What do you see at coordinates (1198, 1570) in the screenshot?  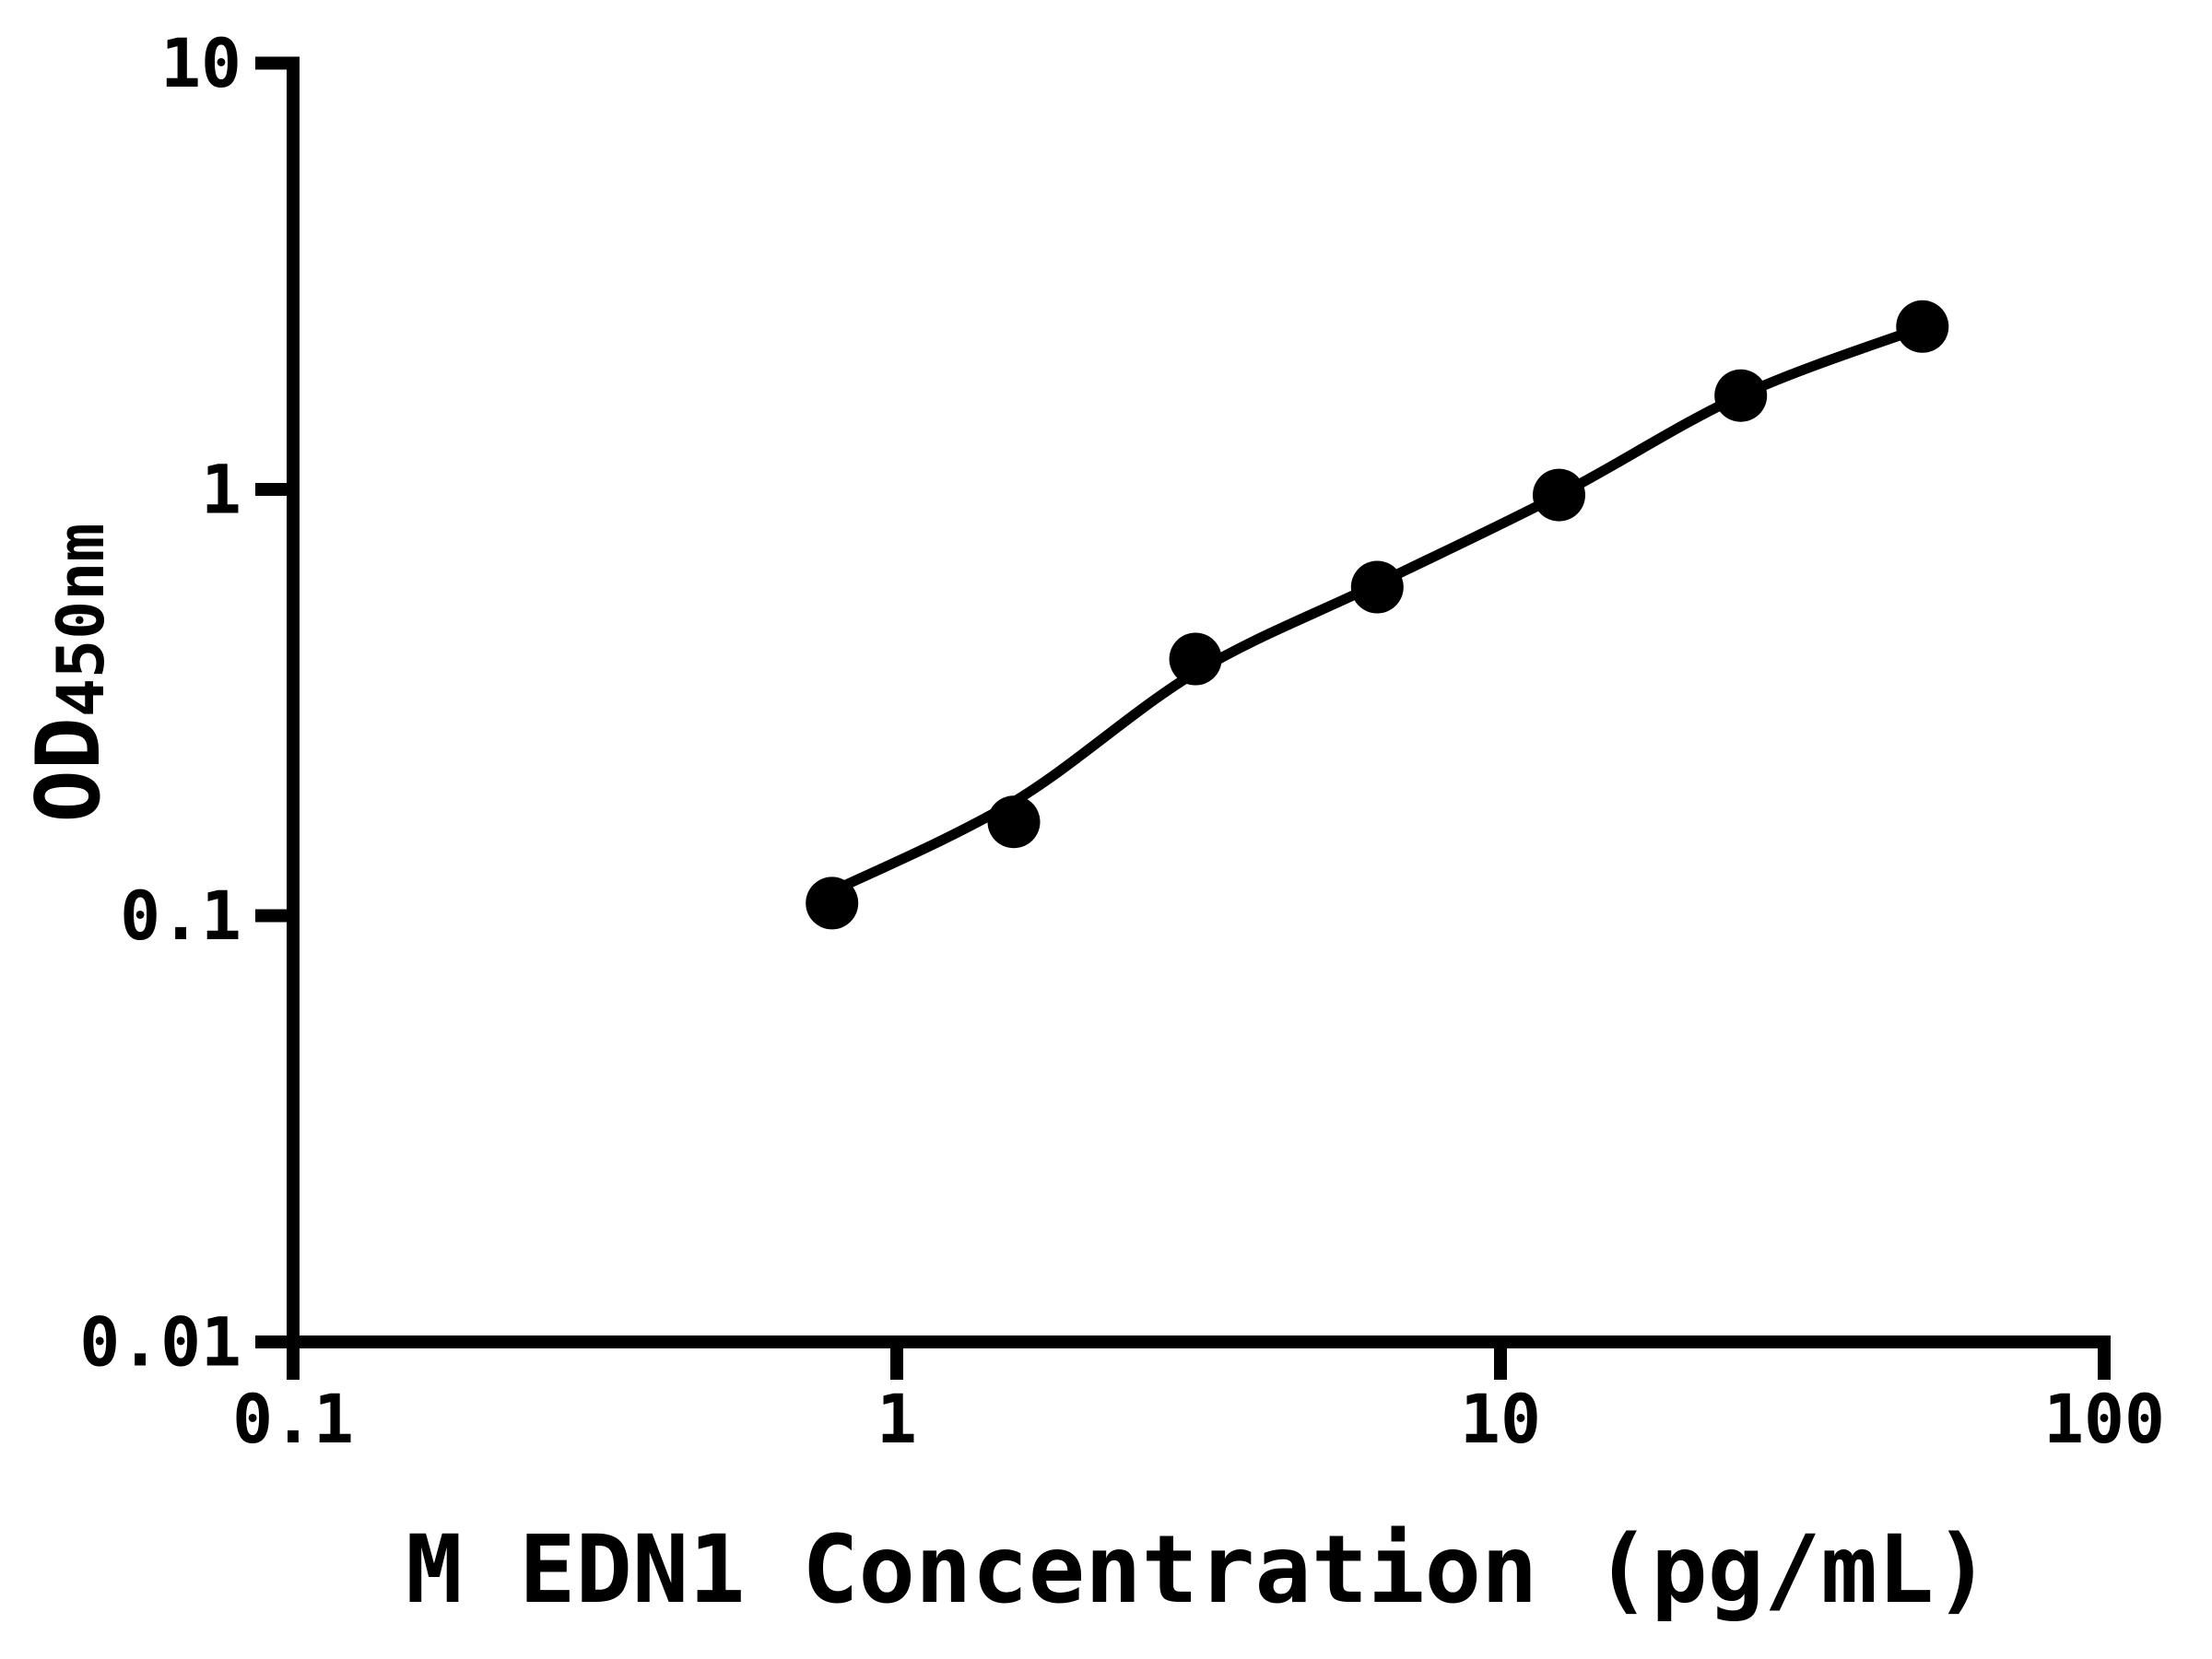 I see `x-axis-title: M EDN1 Concentration (pg/mL)` at bounding box center [1198, 1570].